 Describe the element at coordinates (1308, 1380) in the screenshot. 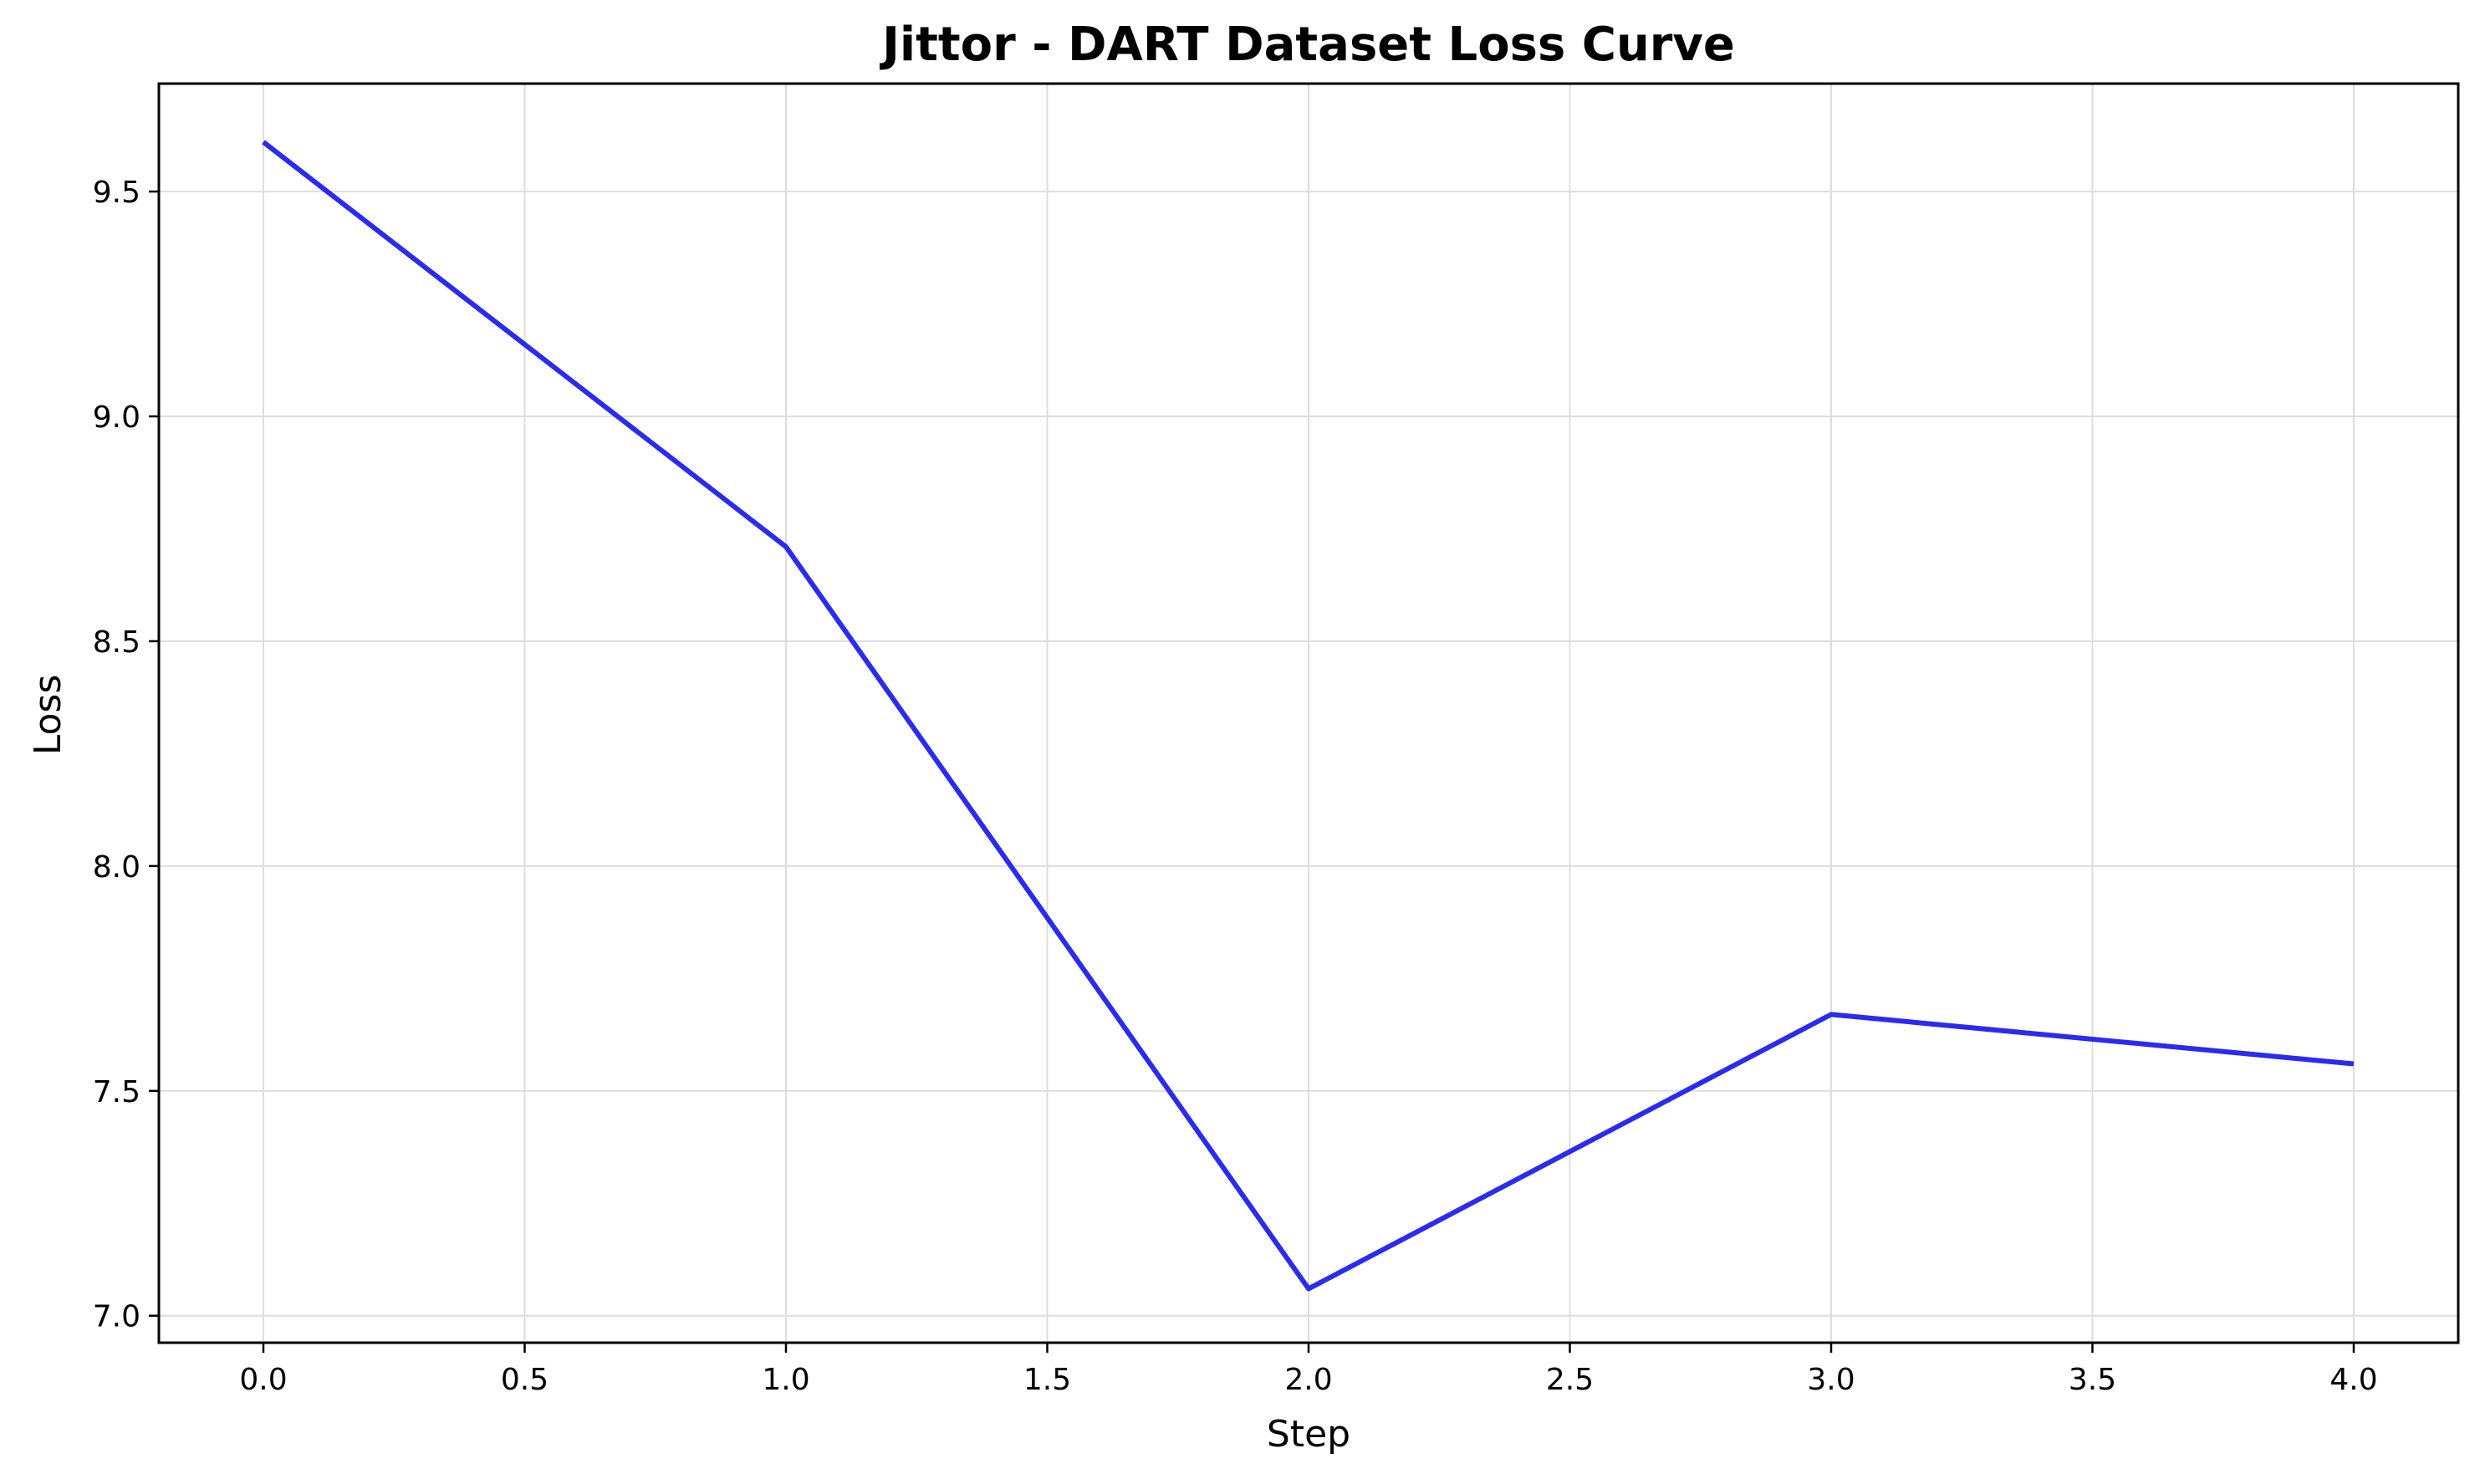

I see `x-tick-label: 2.0` at that location.